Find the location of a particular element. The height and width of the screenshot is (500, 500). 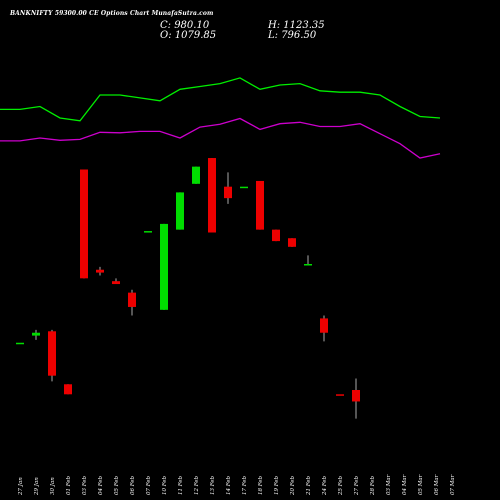

x-tick-label: 13 Feb is located at coordinates (213, 485).